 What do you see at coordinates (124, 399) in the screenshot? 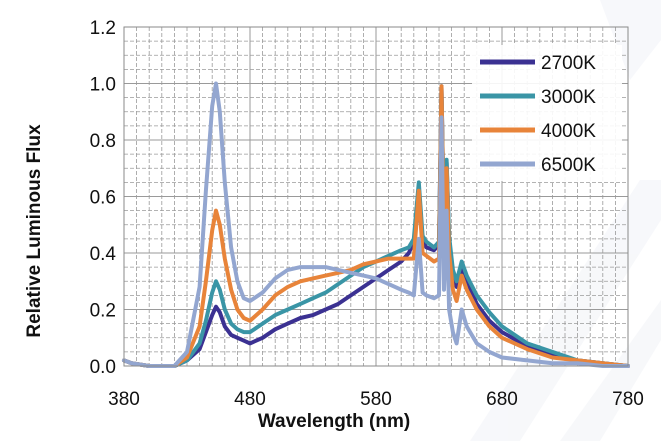
I see `x-tick-label: 380` at bounding box center [124, 399].